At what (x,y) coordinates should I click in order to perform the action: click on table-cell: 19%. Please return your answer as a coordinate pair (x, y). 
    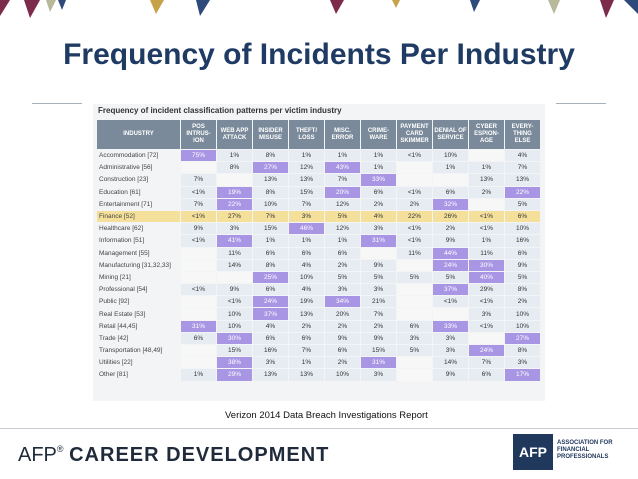
    Looking at the image, I should click on (306, 302).